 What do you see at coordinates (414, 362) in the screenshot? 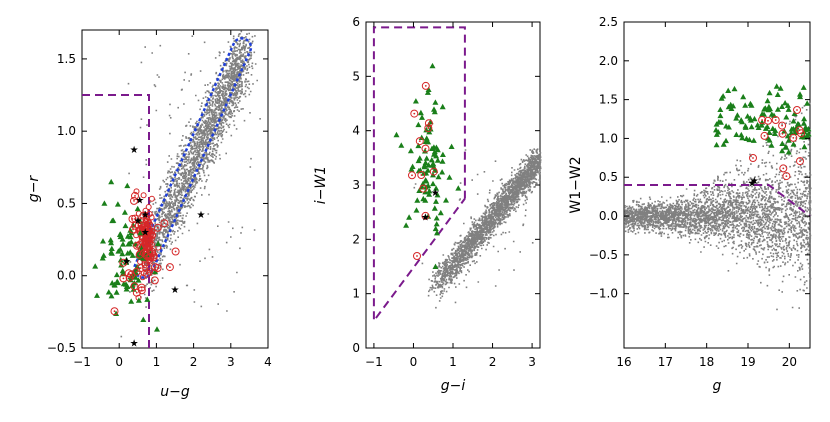
I see `x-tick-label: 0` at bounding box center [414, 362].